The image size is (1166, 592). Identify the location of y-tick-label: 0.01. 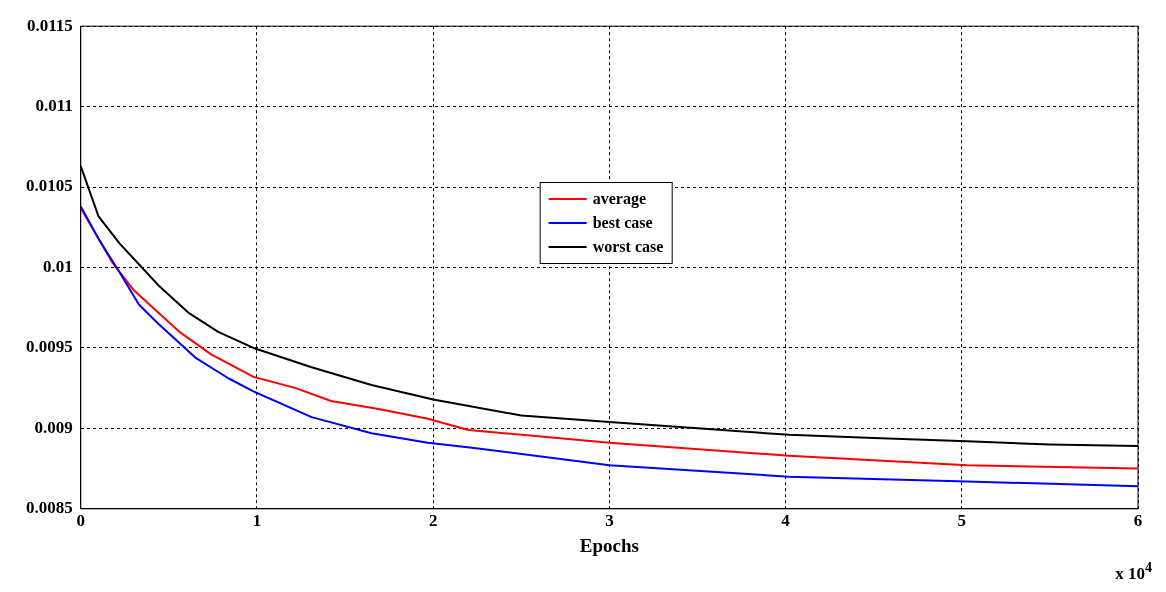
(58, 266).